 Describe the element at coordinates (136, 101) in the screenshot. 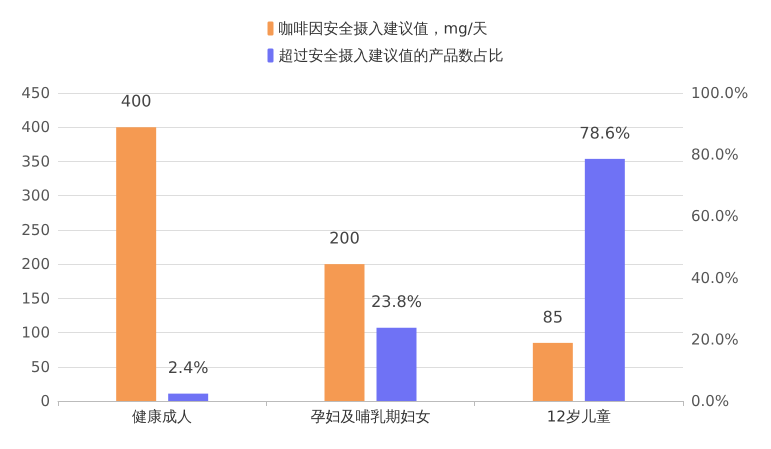

I see `data-label: 400` at that location.